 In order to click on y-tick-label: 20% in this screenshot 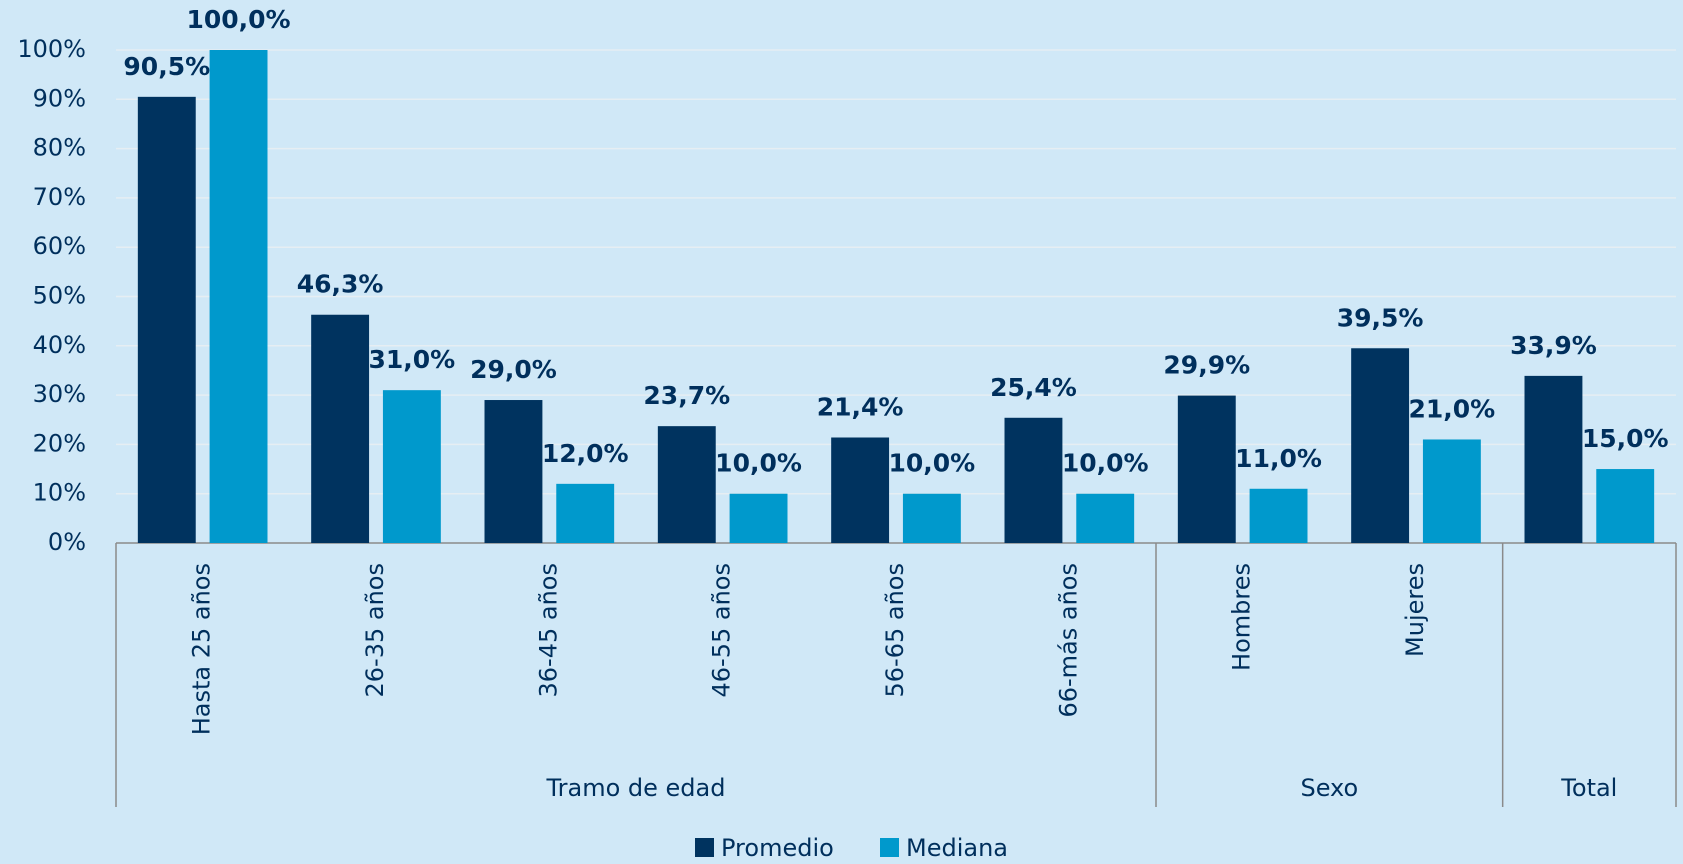, I will do `click(59, 443)`.